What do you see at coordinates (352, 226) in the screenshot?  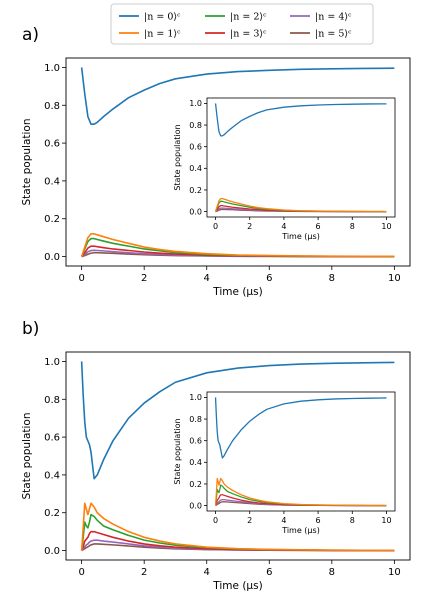 I see `panel-a-inset-xtick-label-4: 8` at bounding box center [352, 226].